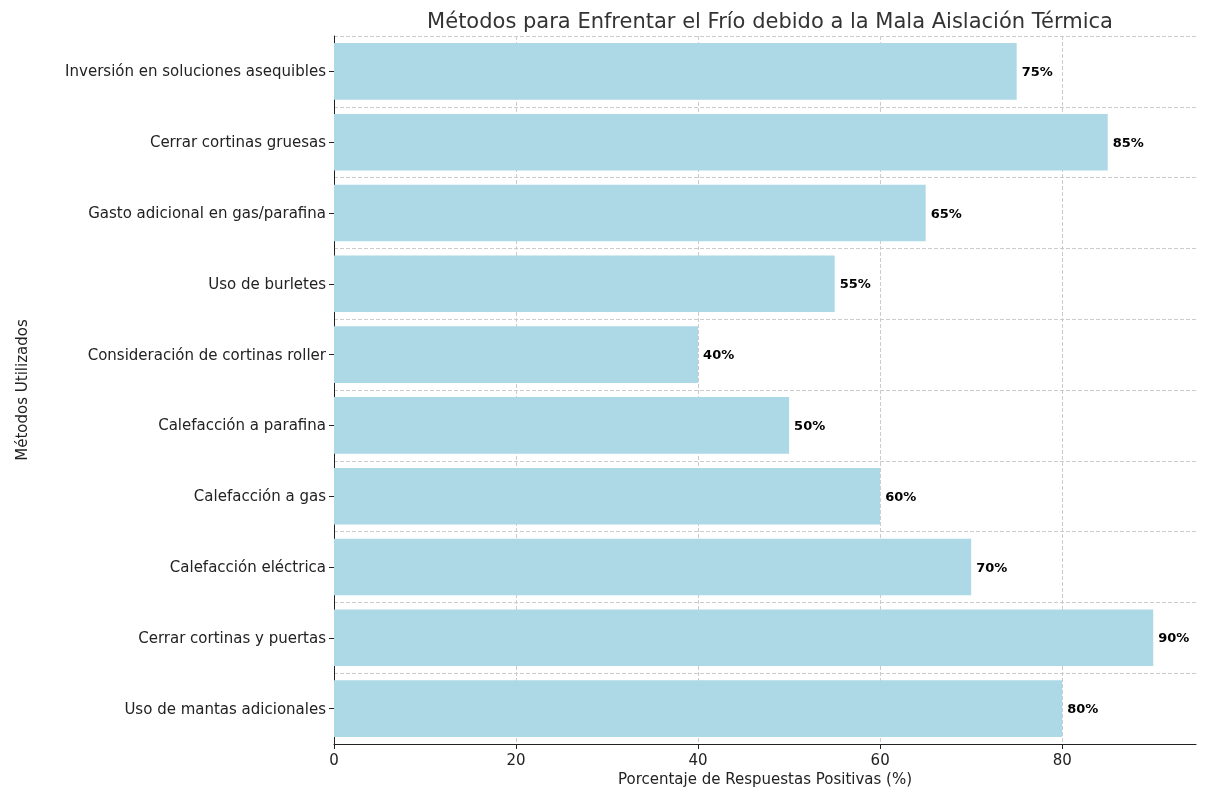 The width and height of the screenshot is (1206, 794). I want to click on y-tick-label: Inversión en soluciones asequibles, so click(196, 71).